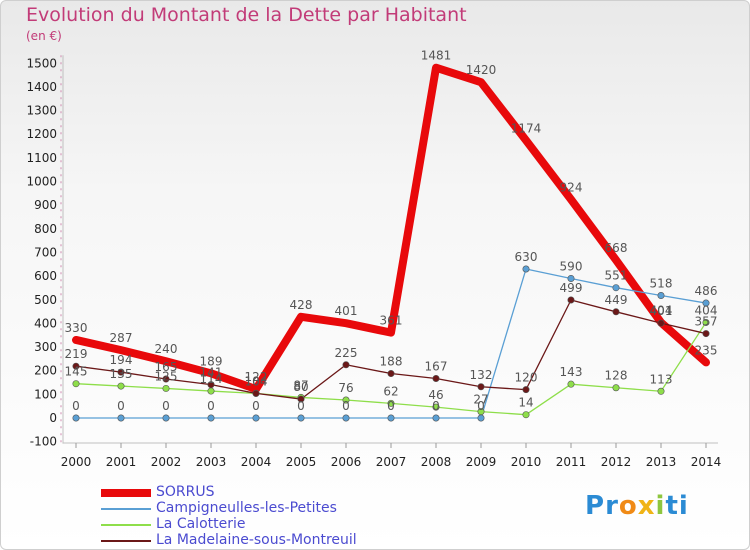  I want to click on data-label: 235, so click(706, 350).